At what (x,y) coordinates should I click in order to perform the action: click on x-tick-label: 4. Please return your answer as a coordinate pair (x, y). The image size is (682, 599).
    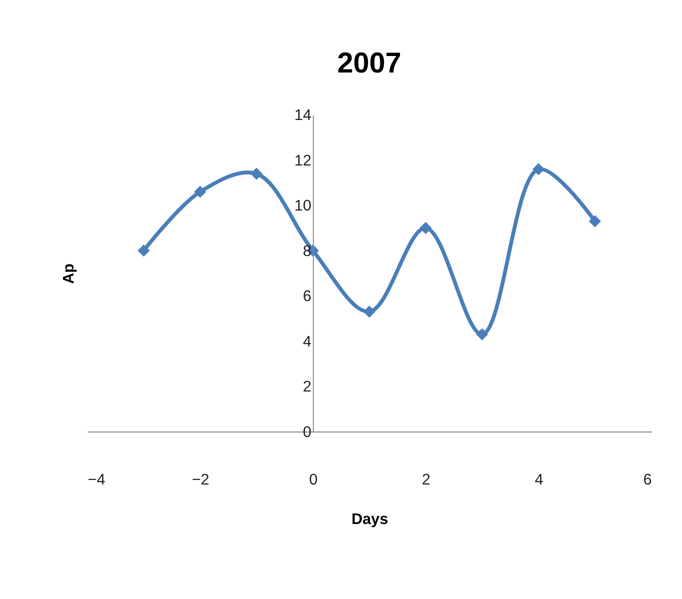
    Looking at the image, I should click on (539, 480).